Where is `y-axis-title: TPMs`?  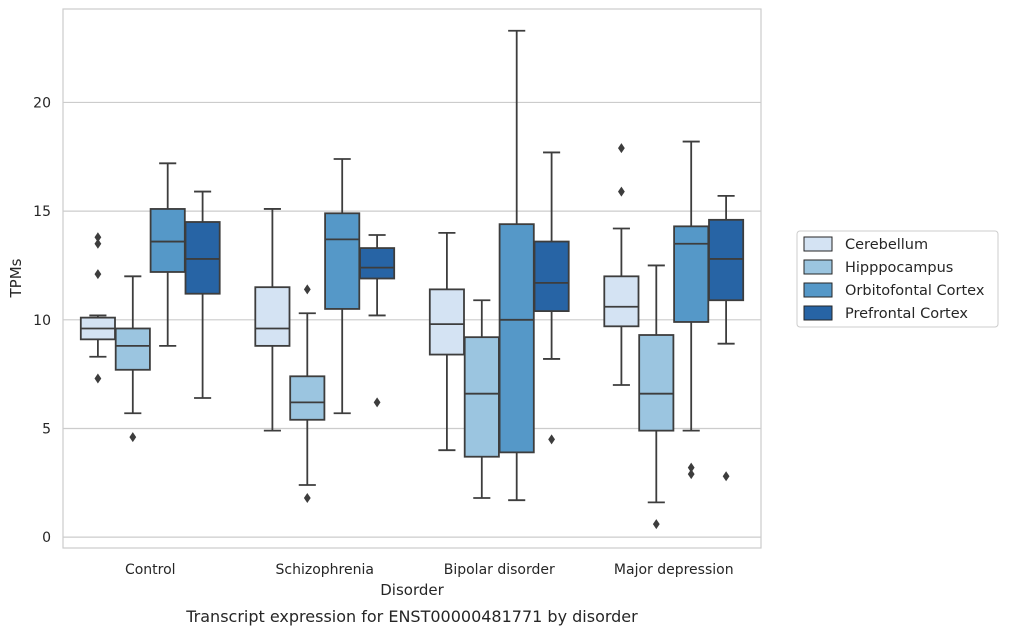 y-axis-title: TPMs is located at coordinates (16, 278).